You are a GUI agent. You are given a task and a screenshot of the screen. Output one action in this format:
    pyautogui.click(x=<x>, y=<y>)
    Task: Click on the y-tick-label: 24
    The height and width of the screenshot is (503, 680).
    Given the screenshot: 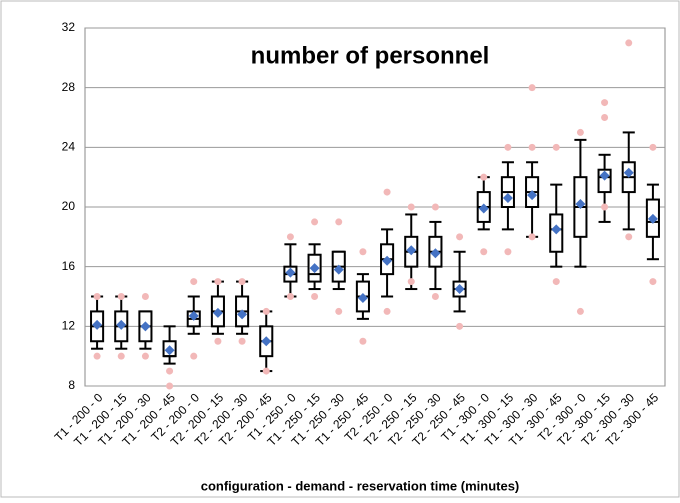 What is the action you would take?
    pyautogui.click(x=69, y=147)
    